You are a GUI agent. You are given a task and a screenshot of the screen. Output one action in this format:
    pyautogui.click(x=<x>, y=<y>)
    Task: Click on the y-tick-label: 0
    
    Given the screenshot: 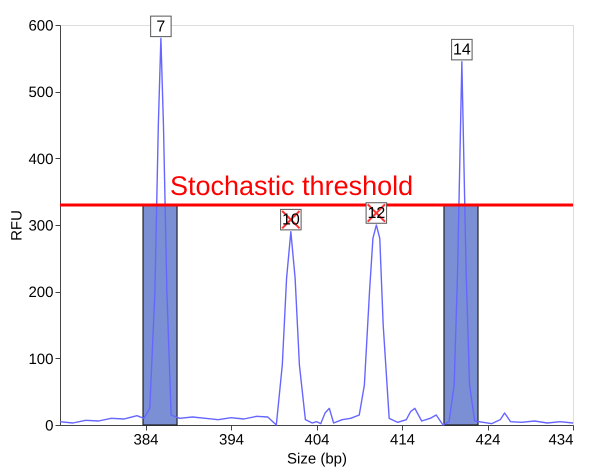 What is the action you would take?
    pyautogui.click(x=49, y=426)
    